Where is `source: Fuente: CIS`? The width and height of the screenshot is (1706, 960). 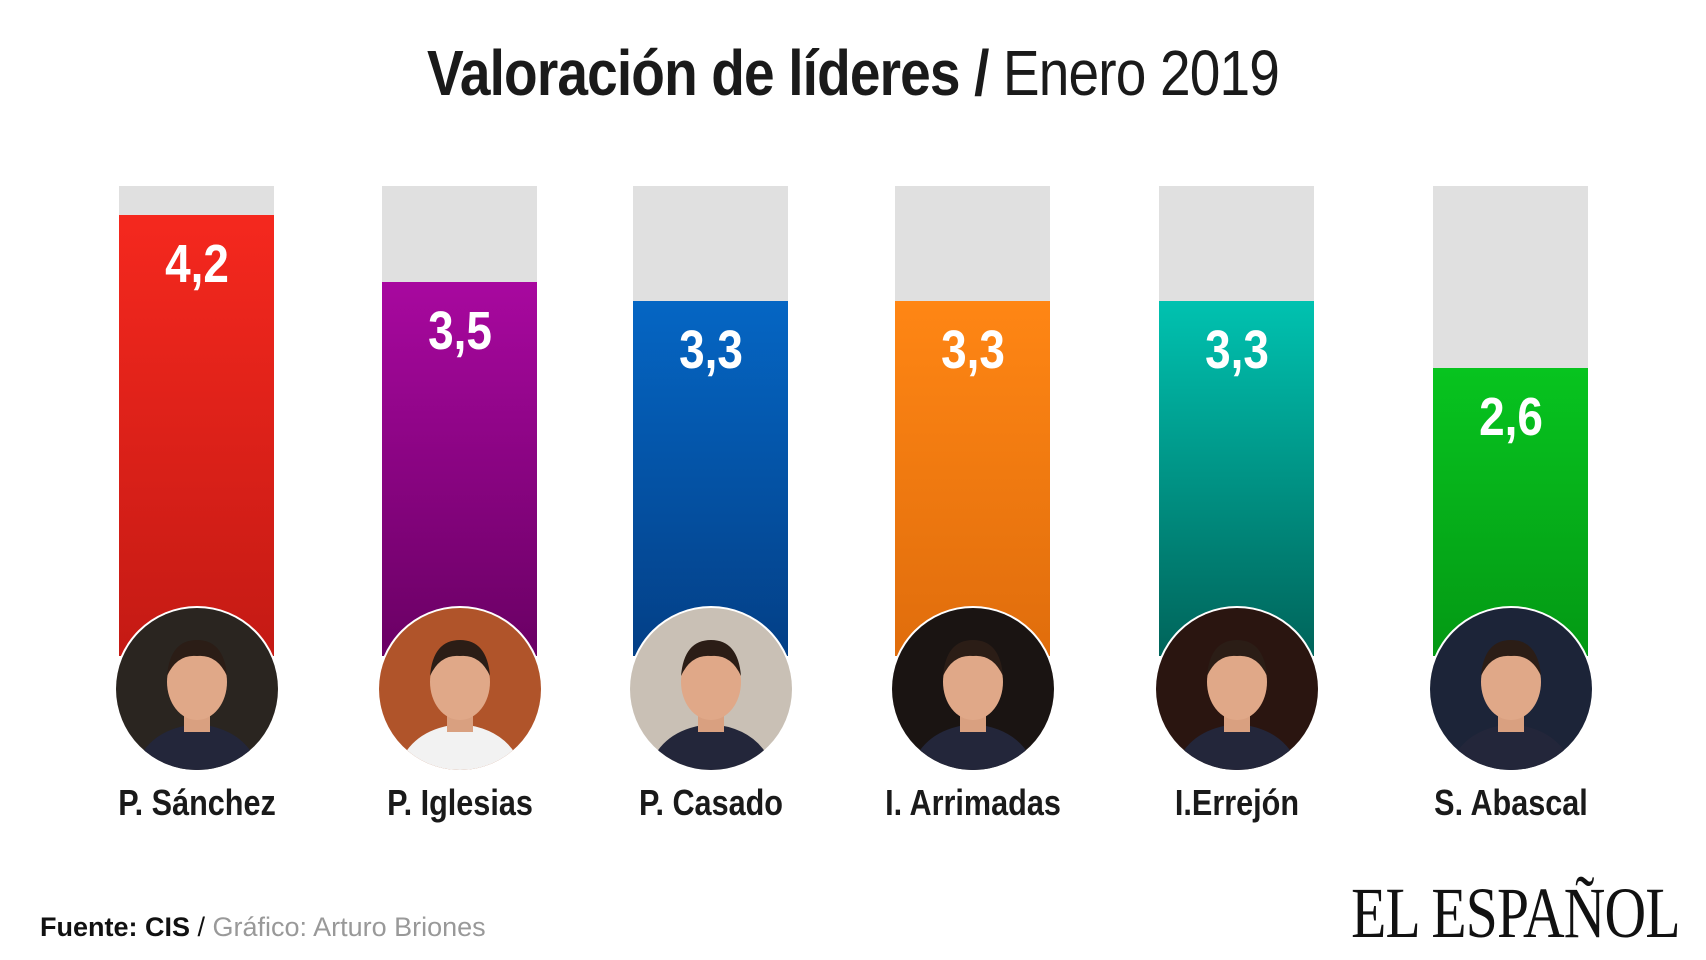 source: Fuente: CIS is located at coordinates (115, 927).